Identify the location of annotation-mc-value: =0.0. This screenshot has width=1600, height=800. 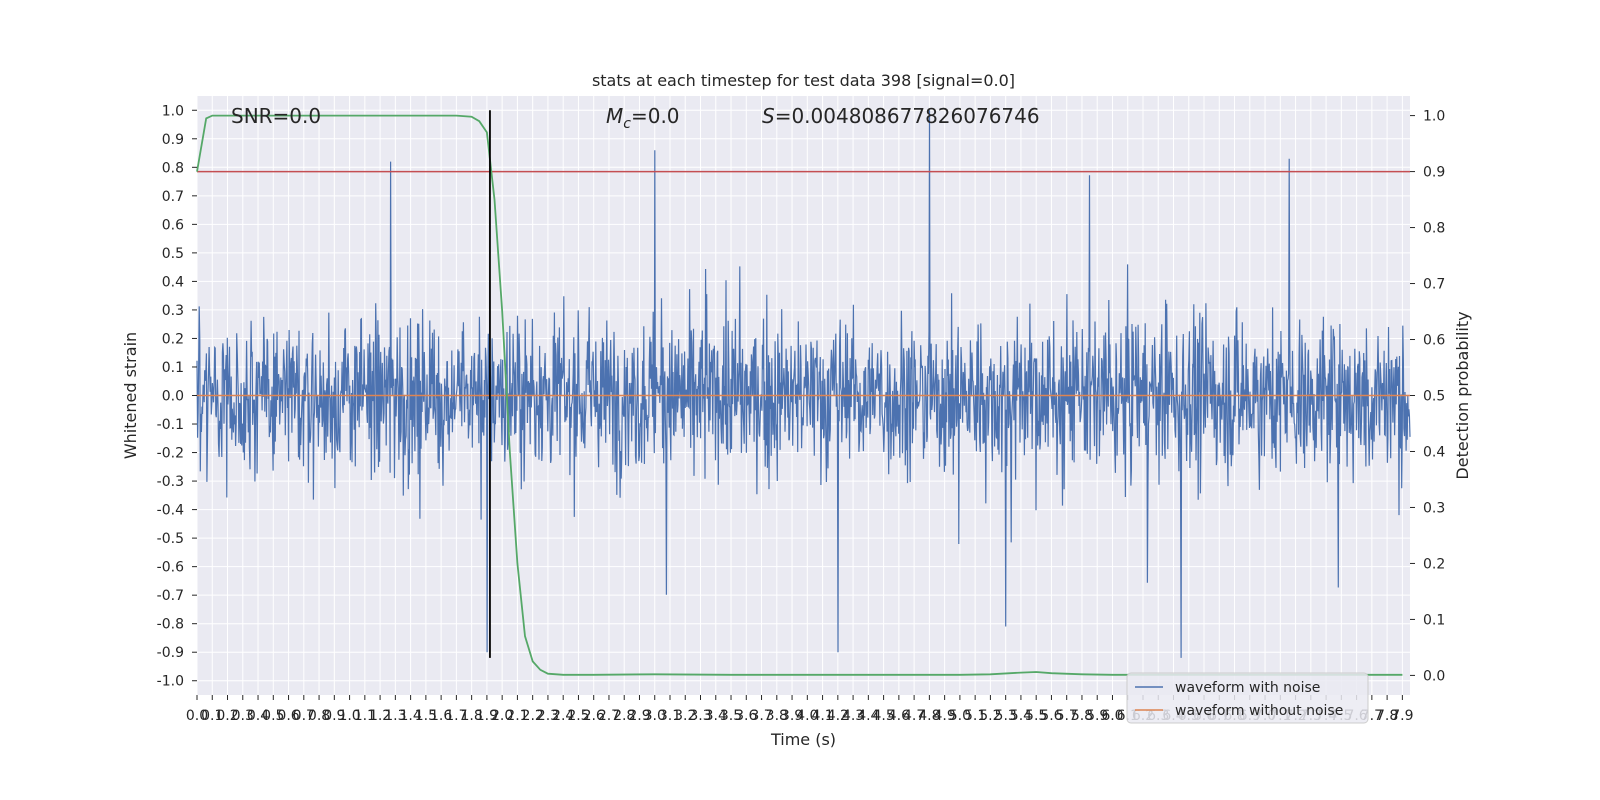
(655, 116).